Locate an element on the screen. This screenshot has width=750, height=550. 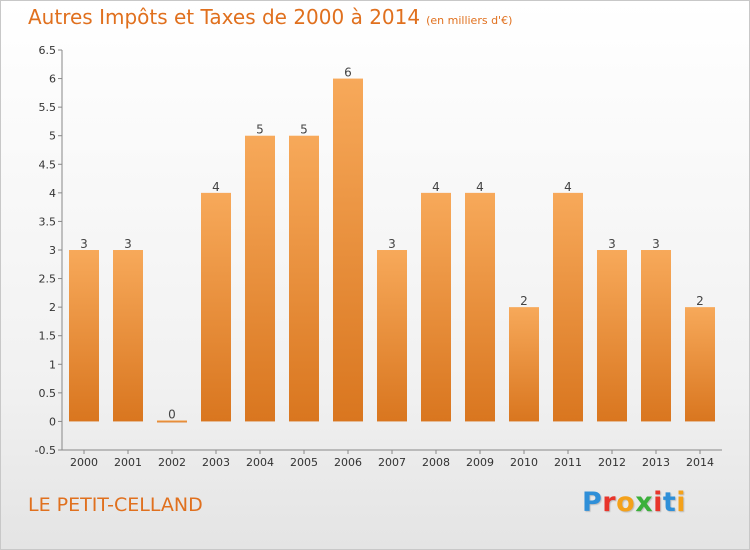
y-tick-label: 3.5 is located at coordinates (48, 221).